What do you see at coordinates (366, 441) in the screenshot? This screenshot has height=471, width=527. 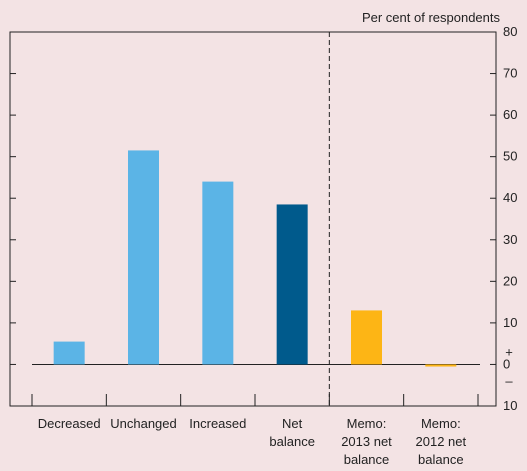 I see `x-category-label: 2013 net` at bounding box center [366, 441].